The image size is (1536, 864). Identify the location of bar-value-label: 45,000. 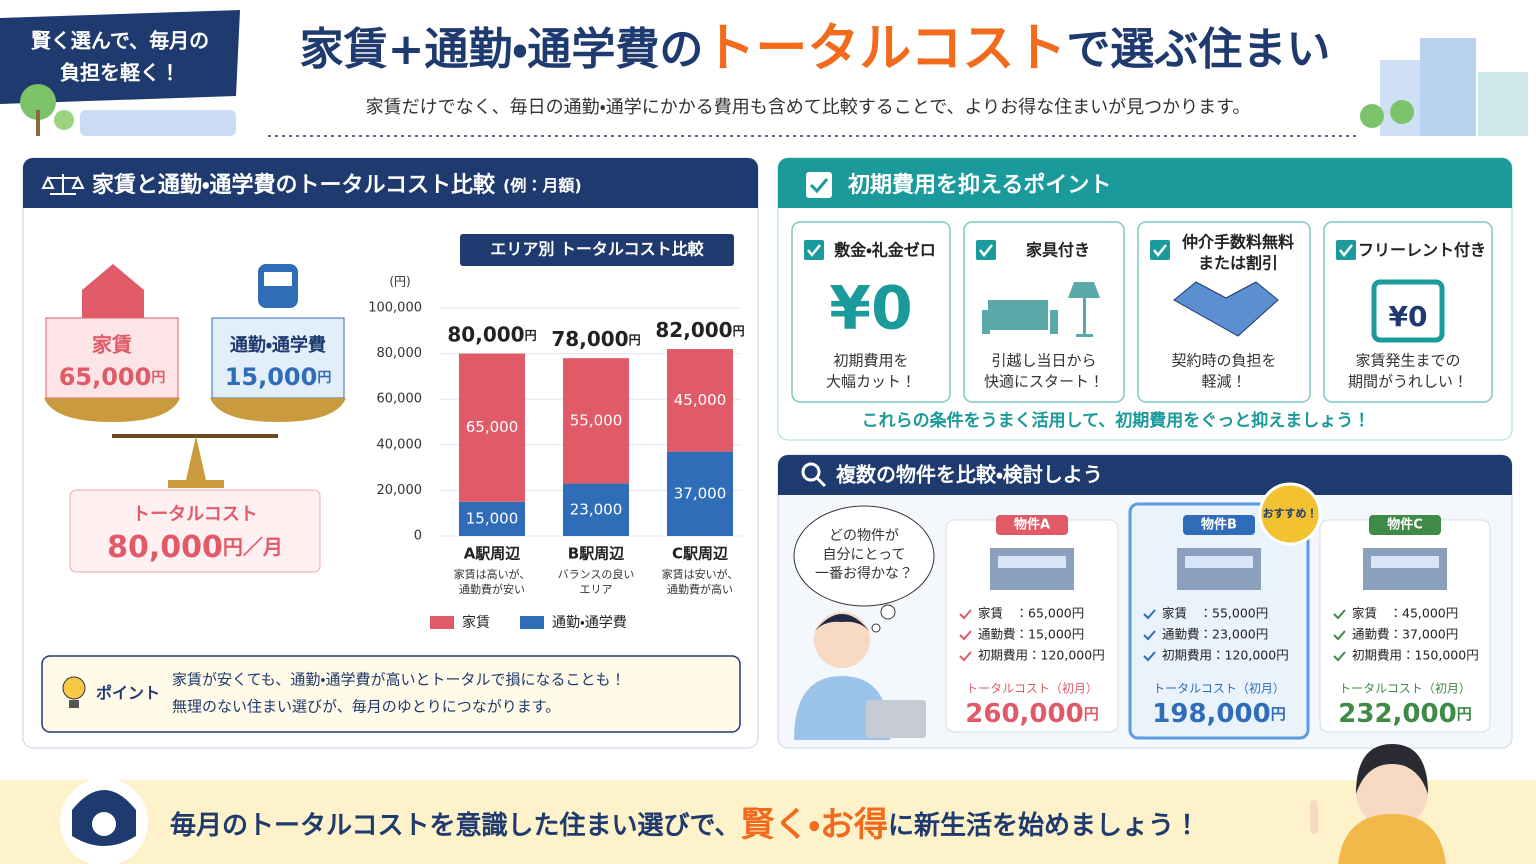
(700, 400).